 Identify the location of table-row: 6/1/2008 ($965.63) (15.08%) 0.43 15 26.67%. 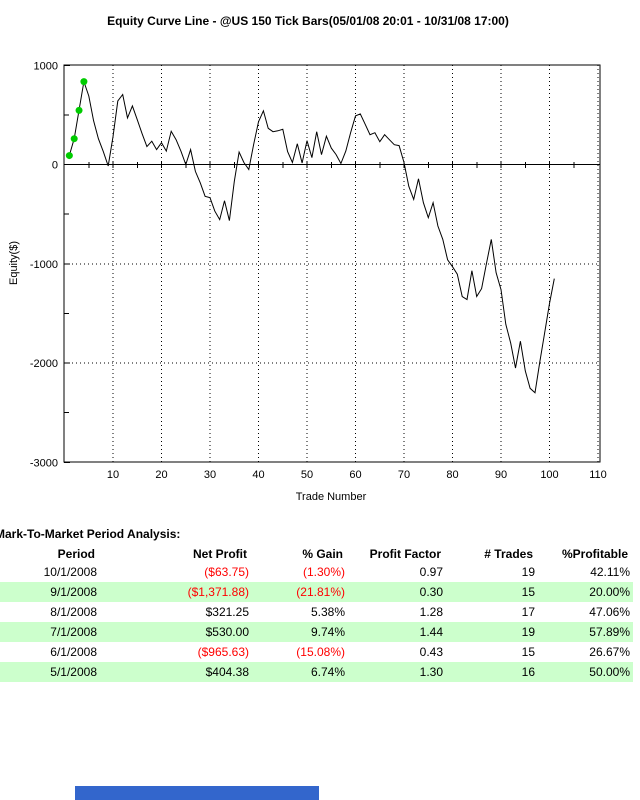
(316, 652).